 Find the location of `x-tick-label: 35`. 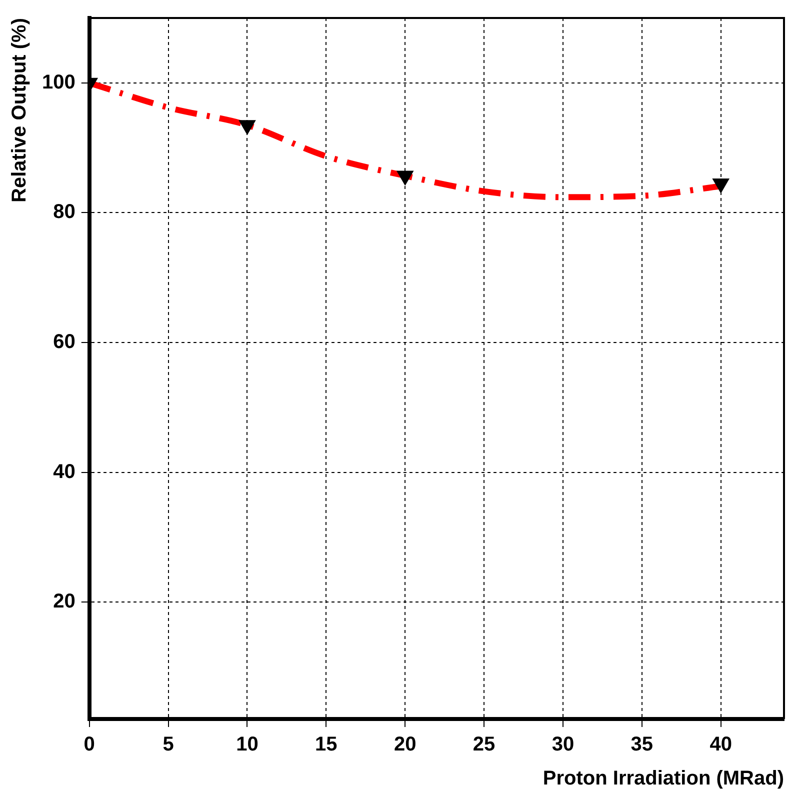

x-tick-label: 35 is located at coordinates (642, 745).